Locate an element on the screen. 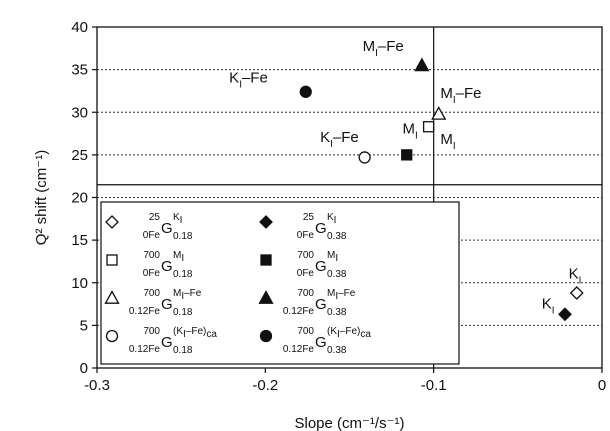  x-tick-label: -0.3 is located at coordinates (97, 385).